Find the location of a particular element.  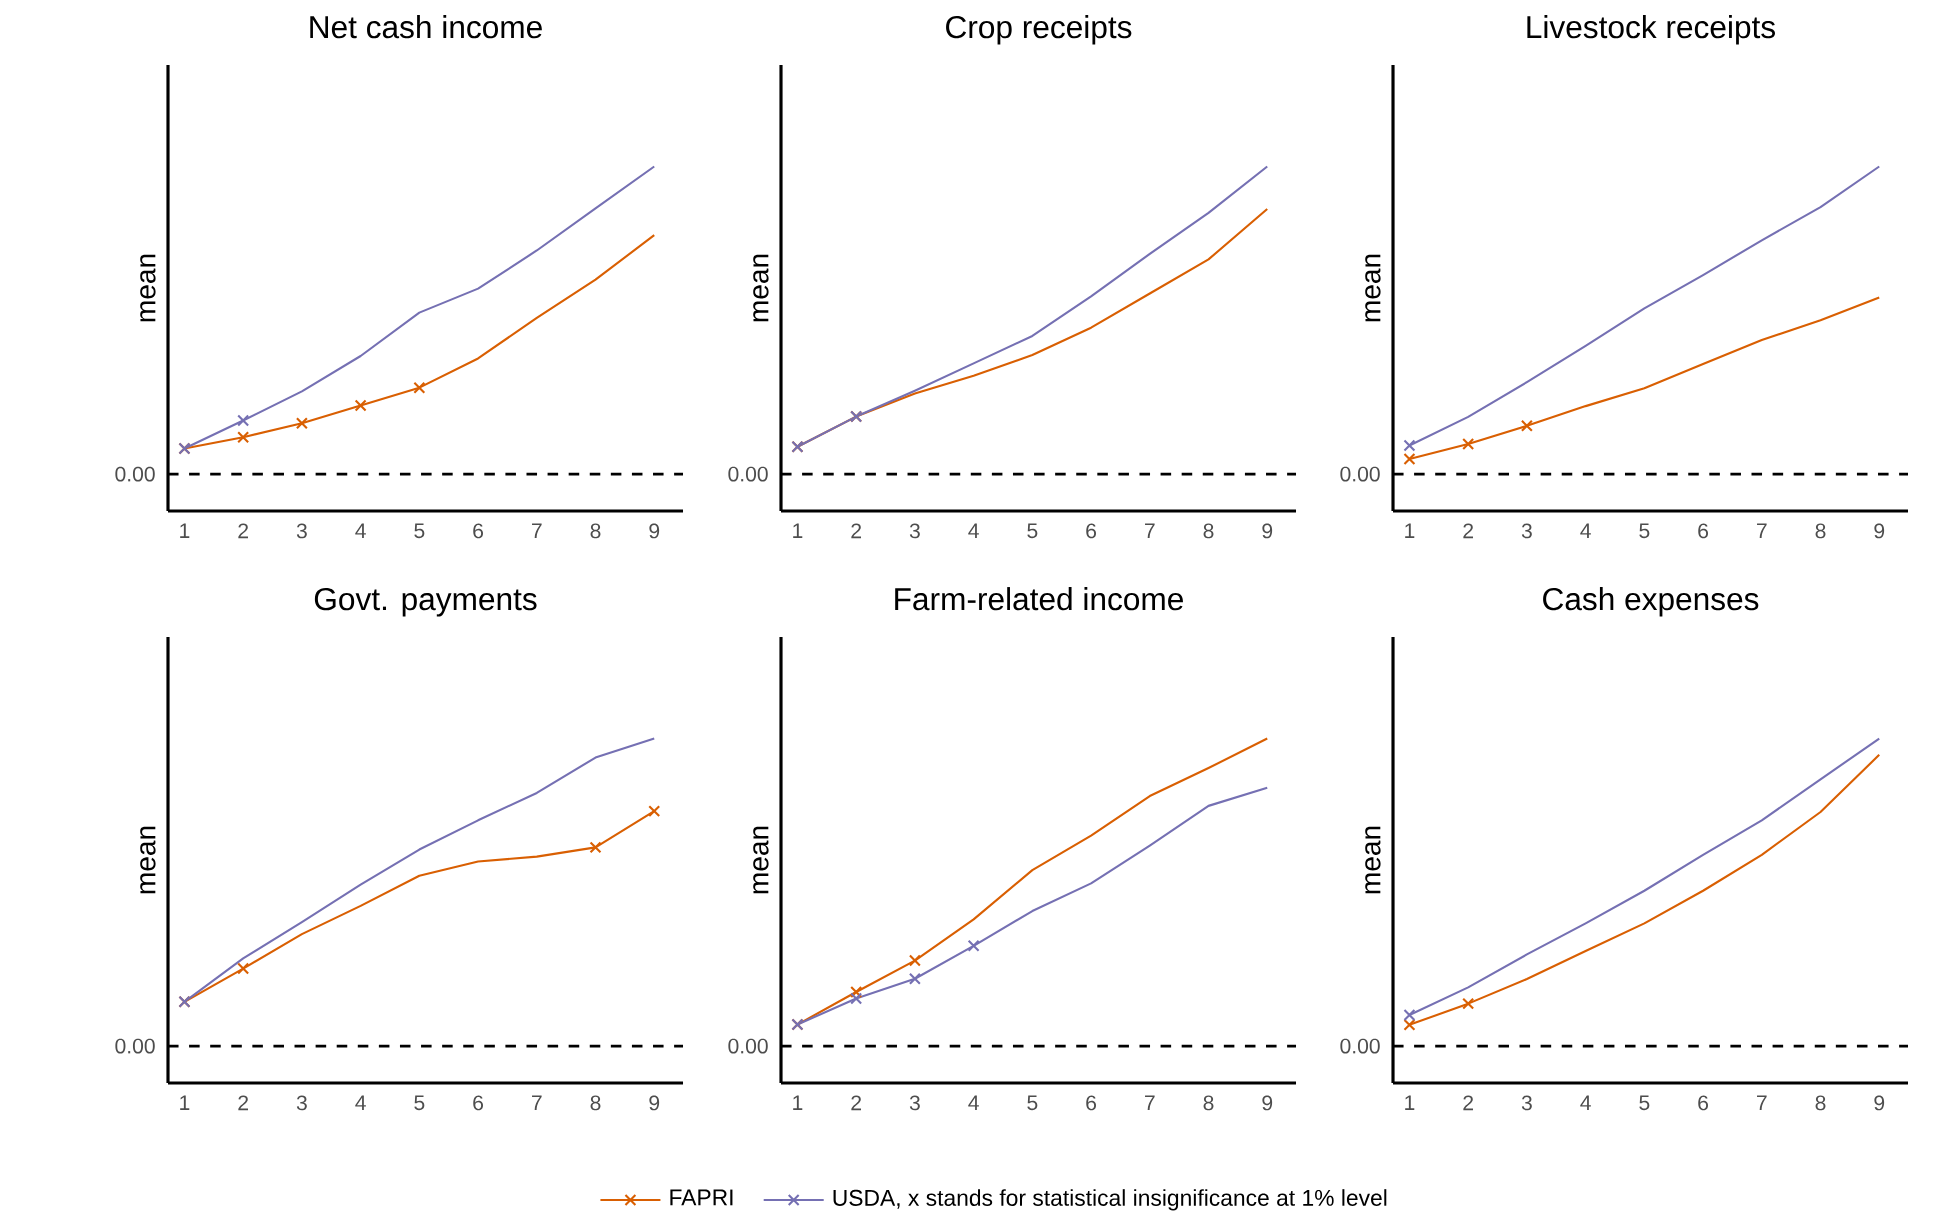

legend-label: FAPRI is located at coordinates (701, 1197).